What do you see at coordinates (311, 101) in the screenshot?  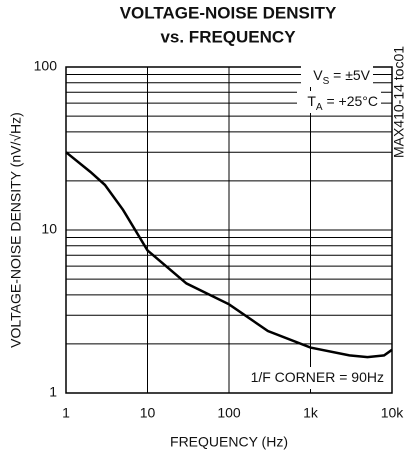 I see `annotation-part: T` at bounding box center [311, 101].